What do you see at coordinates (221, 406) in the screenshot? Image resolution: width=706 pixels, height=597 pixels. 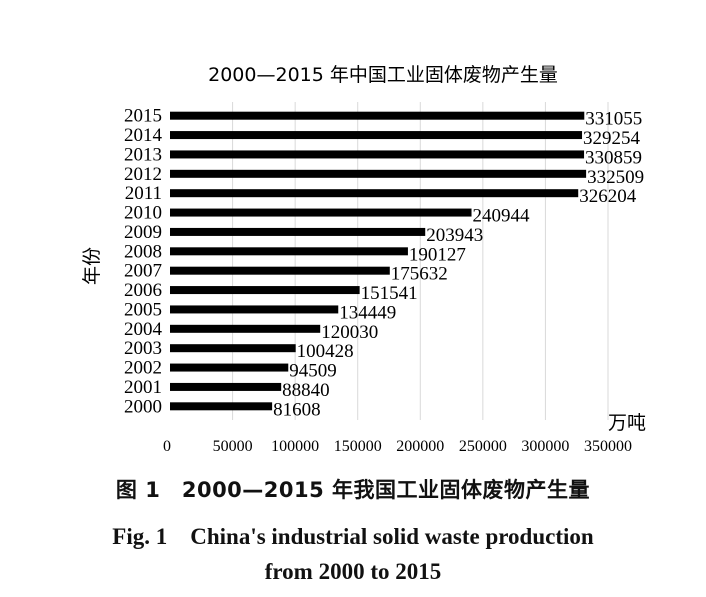 I see `bar-2000` at bounding box center [221, 406].